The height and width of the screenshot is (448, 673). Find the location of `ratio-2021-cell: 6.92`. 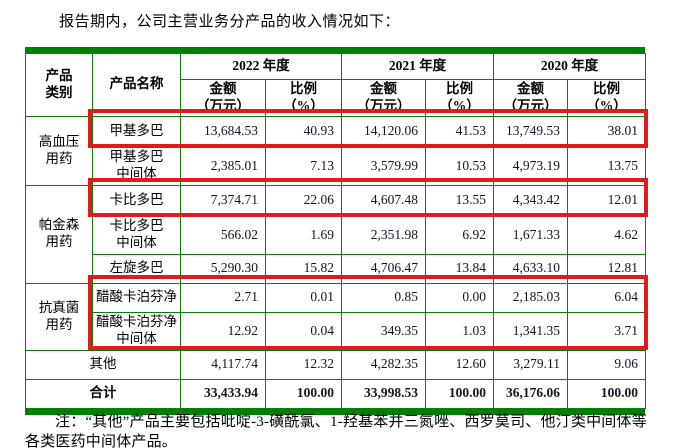

ratio-2021-cell: 6.92 is located at coordinates (459, 235).